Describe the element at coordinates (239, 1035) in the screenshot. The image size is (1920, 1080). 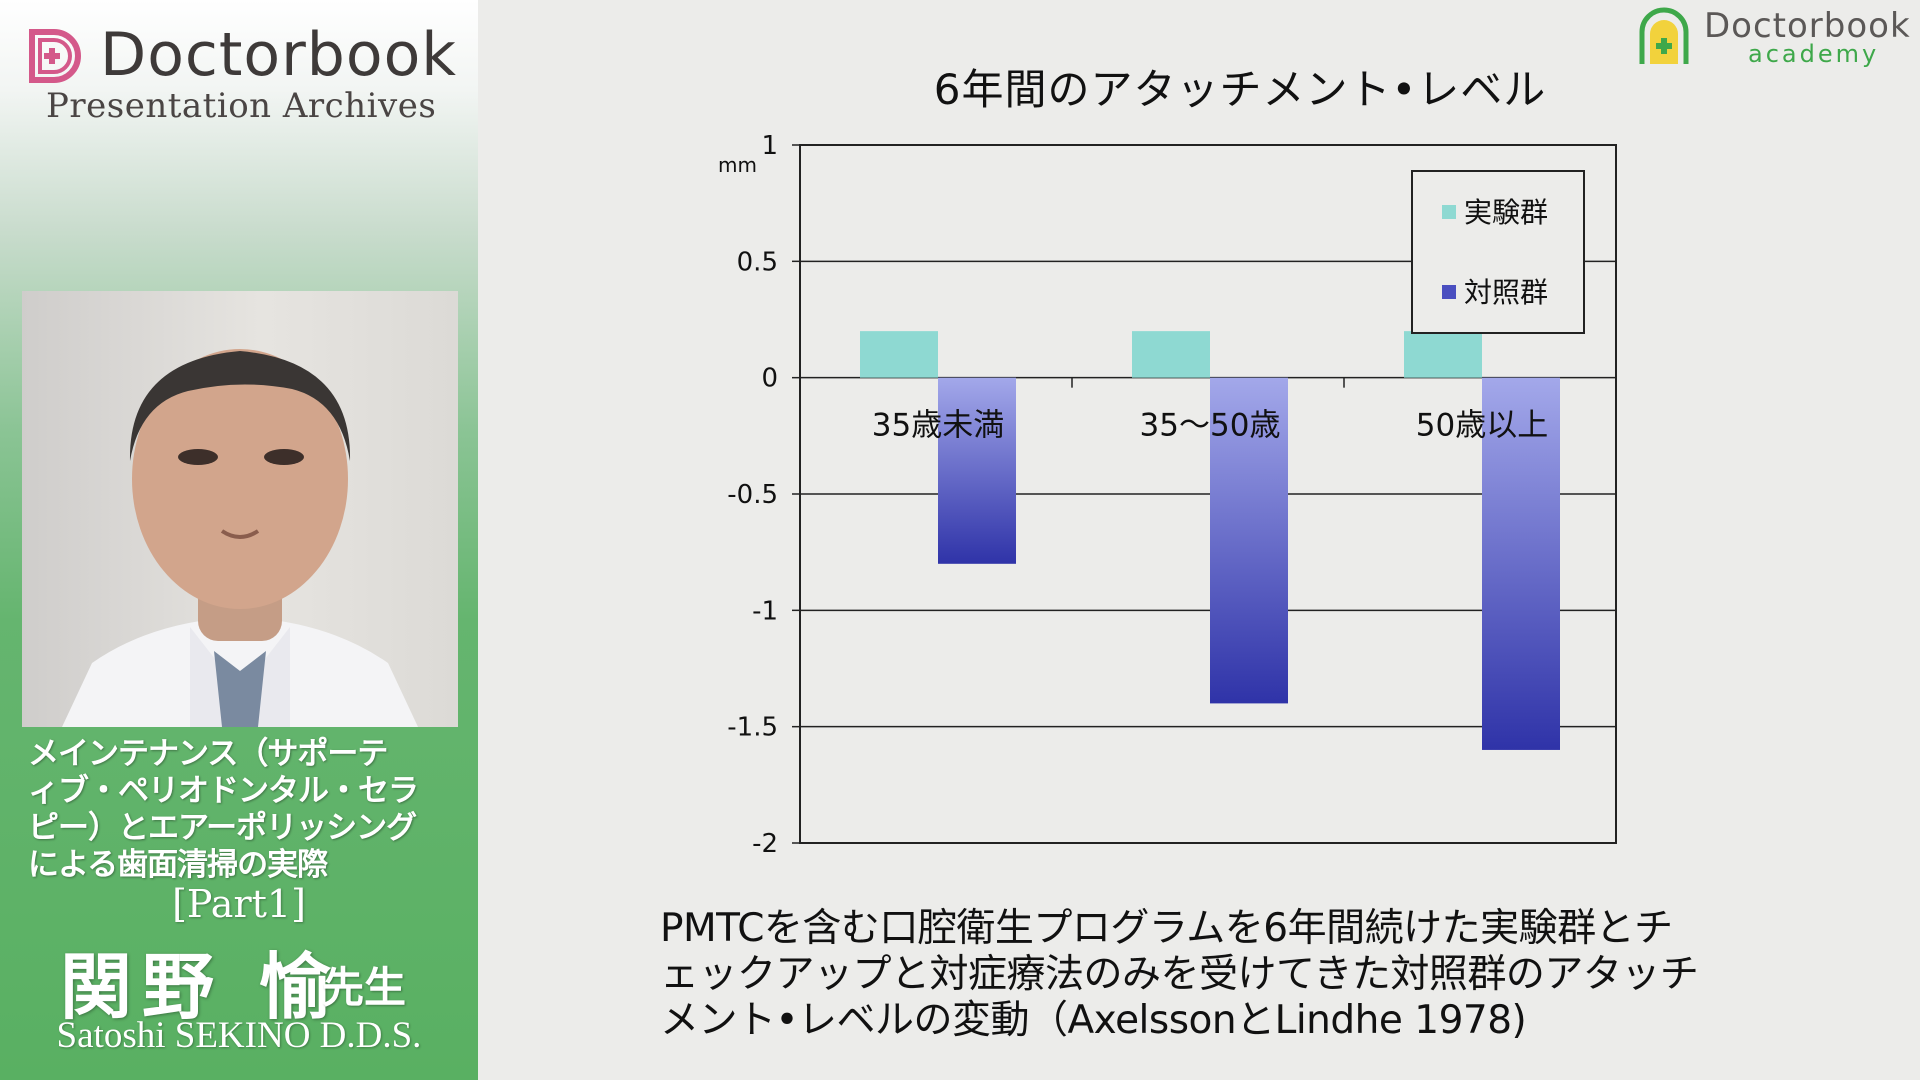
I see `speaker-name-roman: Satoshi SEKINO D.D.S.` at that location.